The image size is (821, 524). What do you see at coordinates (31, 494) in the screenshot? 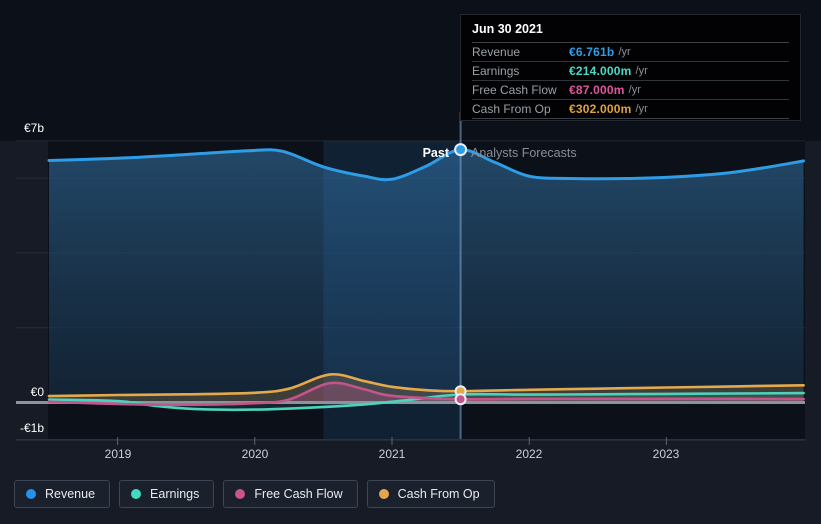
I see `revenue-dot-icon` at bounding box center [31, 494].